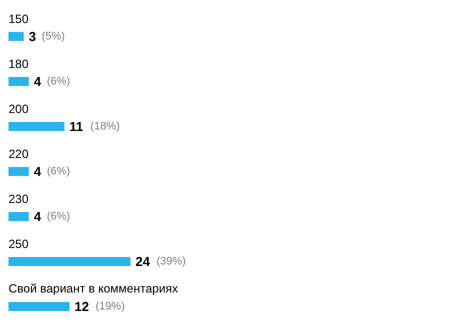  Describe the element at coordinates (18, 199) in the screenshot. I see `y-tick-label: 230` at that location.